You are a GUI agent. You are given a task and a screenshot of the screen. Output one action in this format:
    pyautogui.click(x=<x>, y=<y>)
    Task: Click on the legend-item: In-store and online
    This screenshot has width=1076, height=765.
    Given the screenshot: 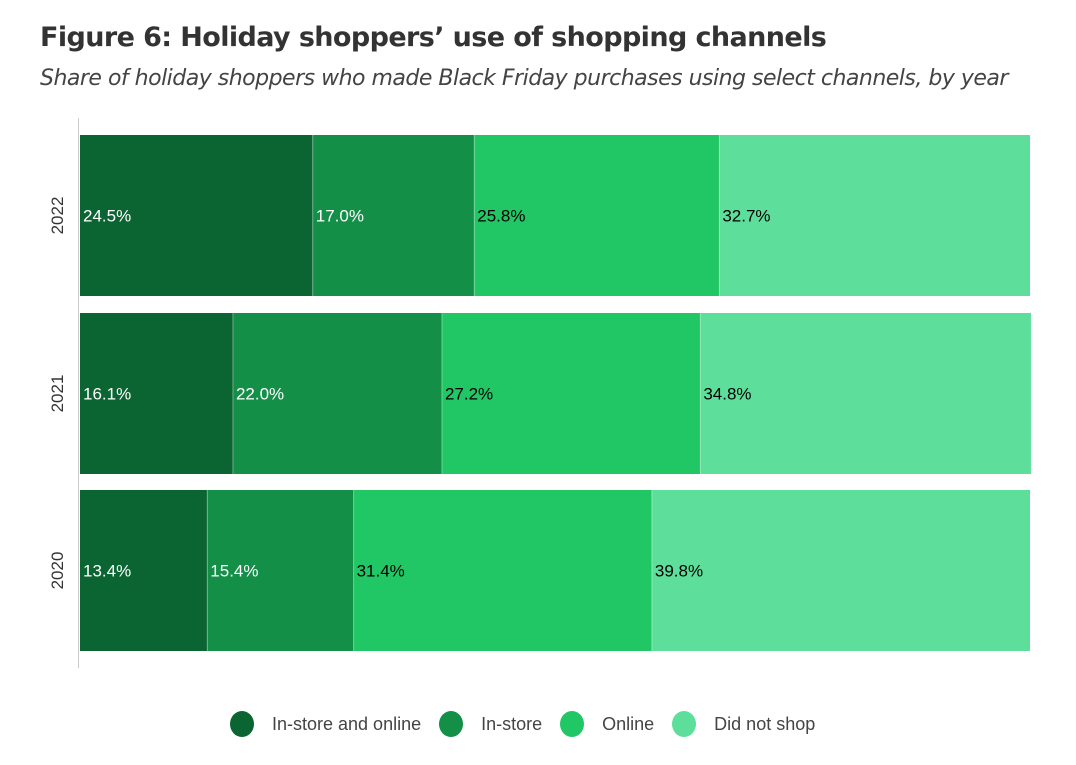 What is the action you would take?
    pyautogui.click(x=325, y=724)
    